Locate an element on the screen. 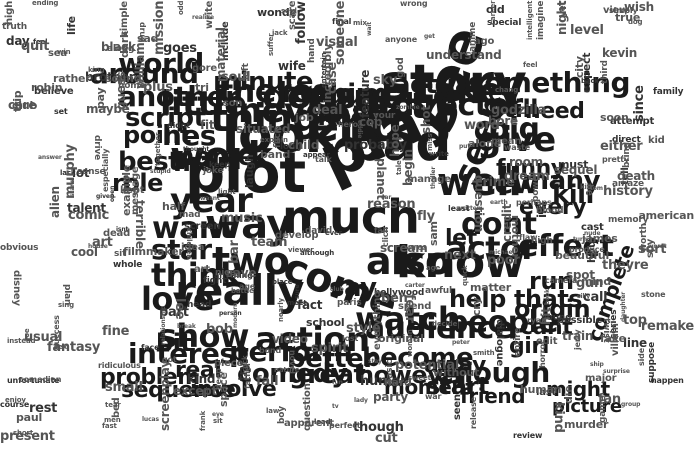 This screenshot has height=453, width=695. word: michael is located at coordinates (502, 252).